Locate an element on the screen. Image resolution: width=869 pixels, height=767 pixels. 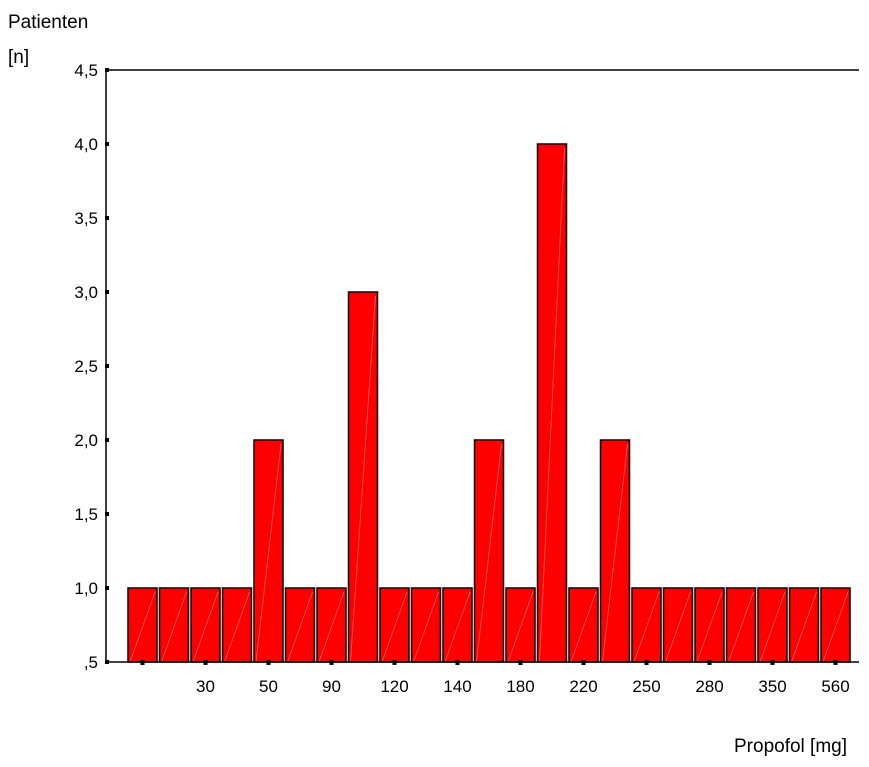
y-axis-label-unit: [n] is located at coordinates (19, 57).